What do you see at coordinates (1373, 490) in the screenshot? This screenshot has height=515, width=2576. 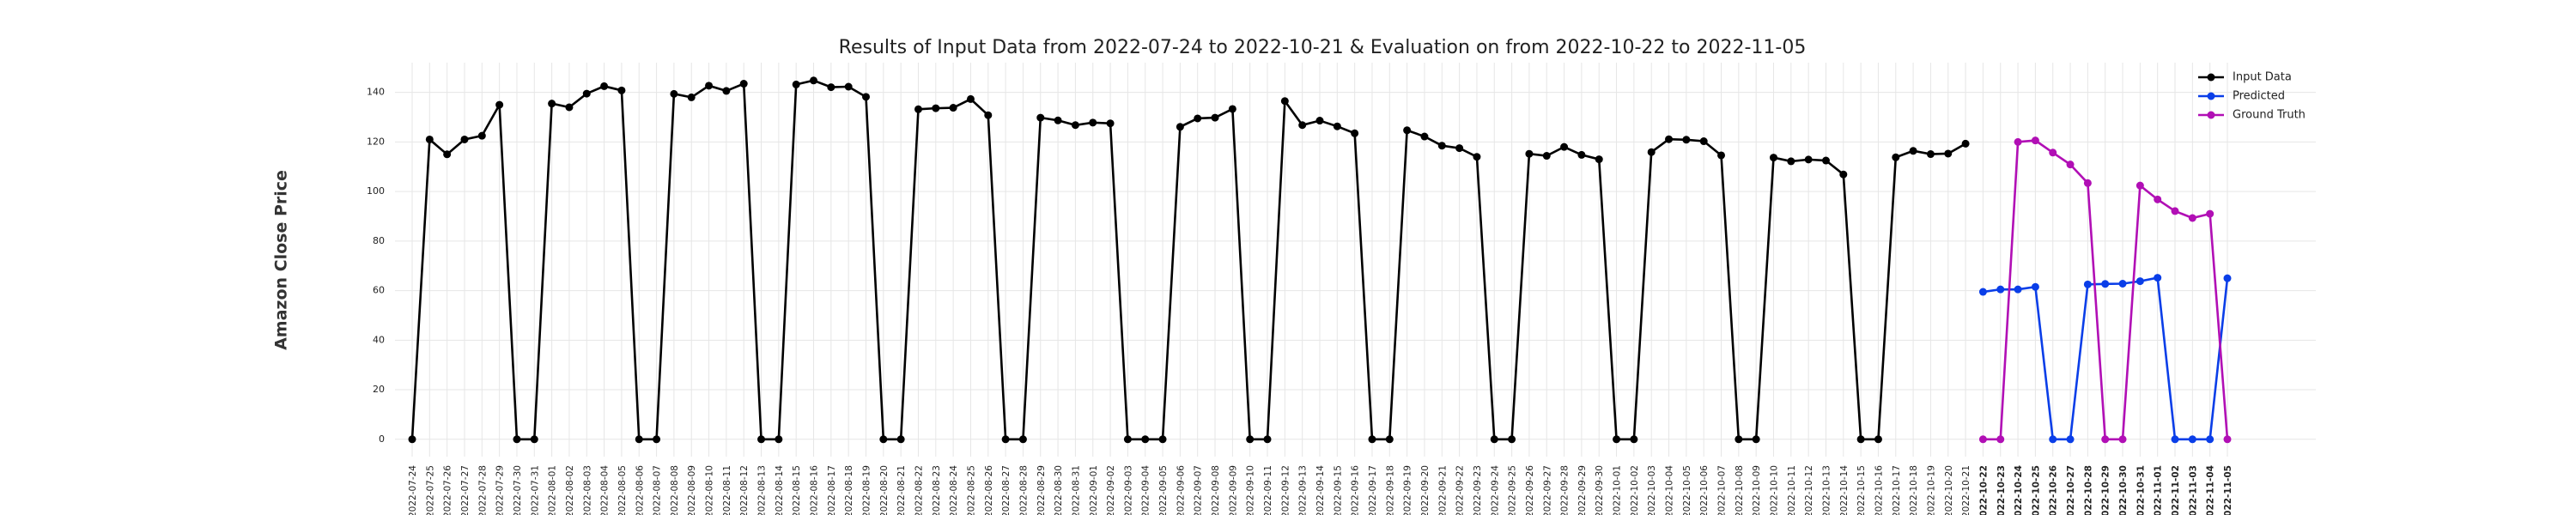 I see `x-tick-label: 2022-09-17` at bounding box center [1373, 490].